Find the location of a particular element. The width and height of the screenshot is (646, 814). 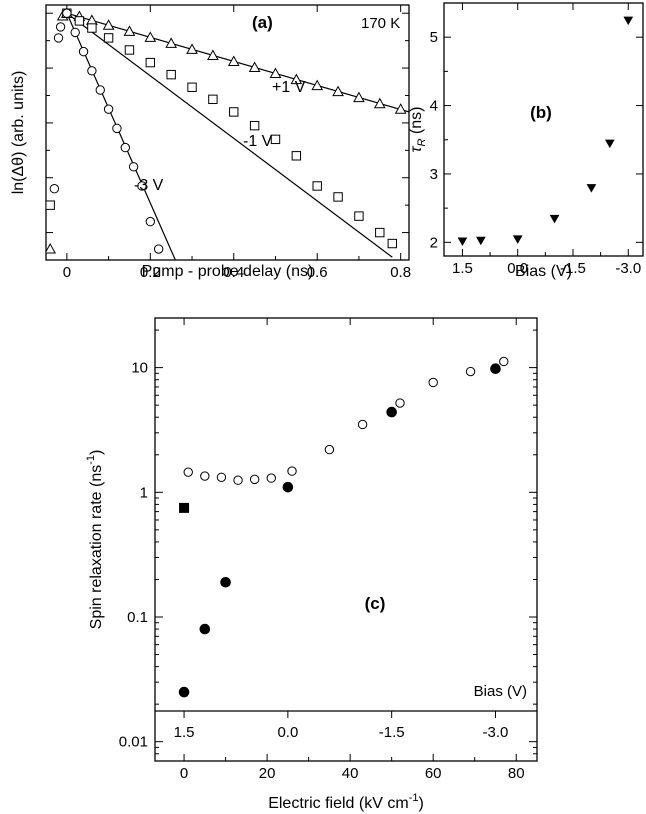

panel-a-letter: (a) is located at coordinates (262, 22).